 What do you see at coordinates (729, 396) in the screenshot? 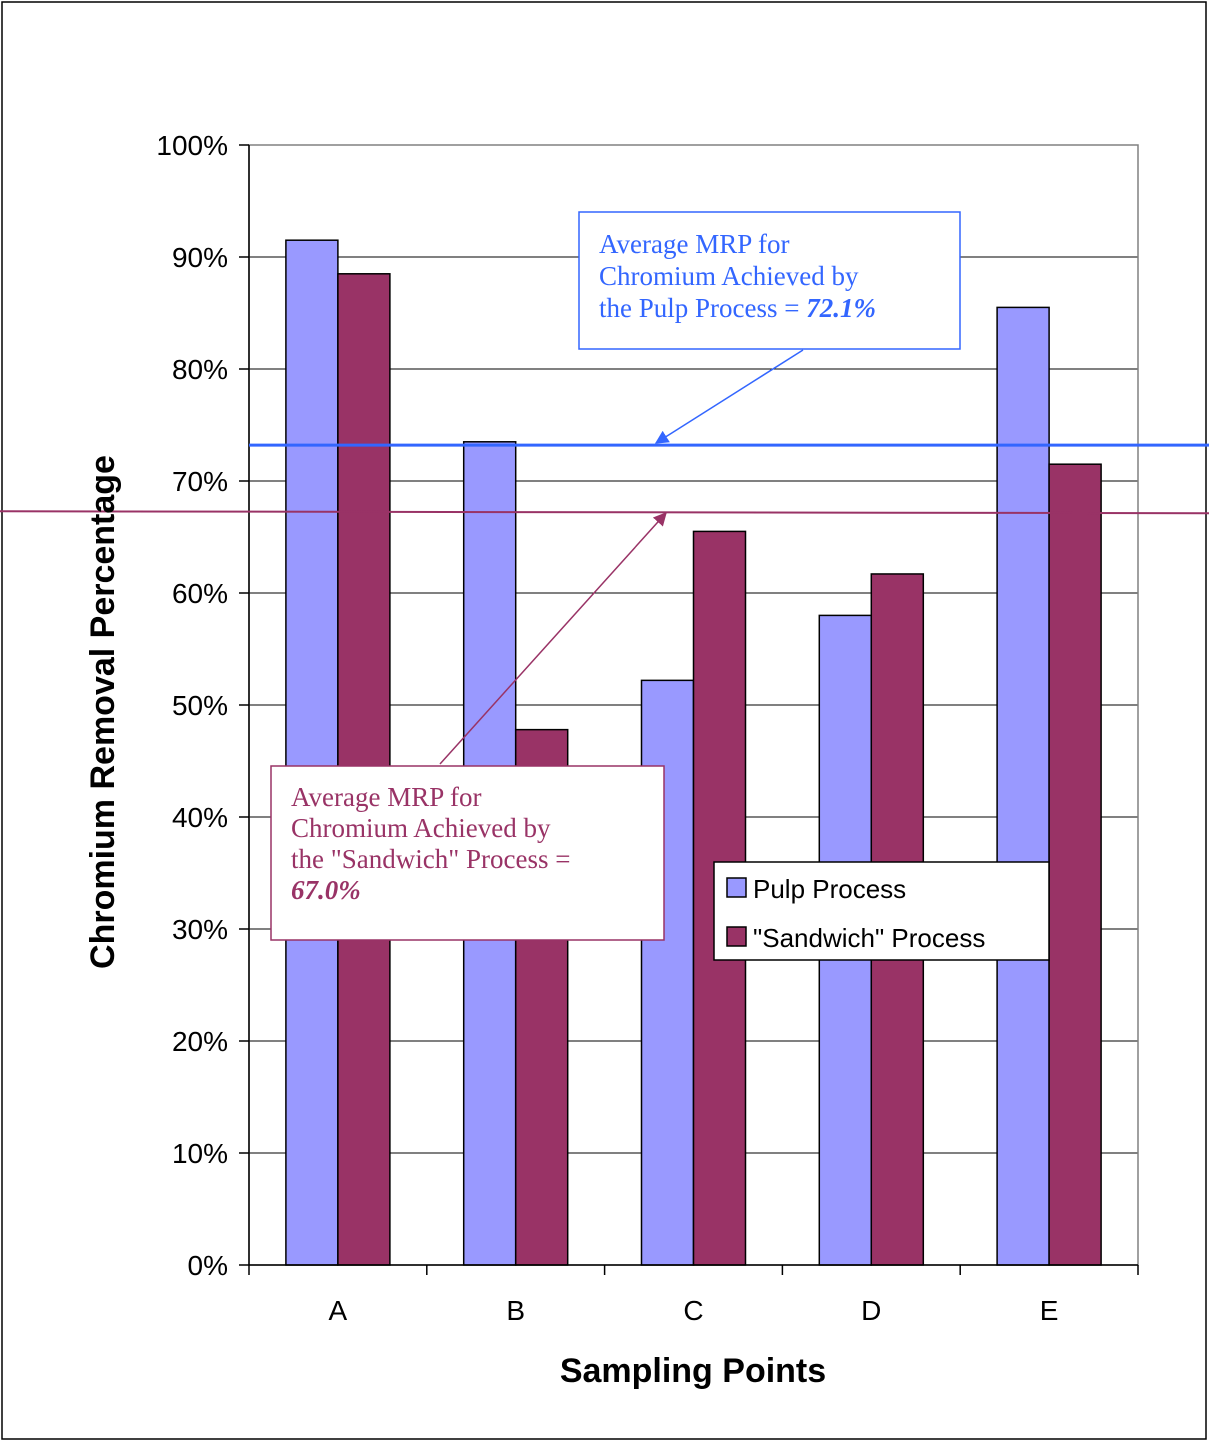
I see `pulp-annotation-arrow` at bounding box center [729, 396].